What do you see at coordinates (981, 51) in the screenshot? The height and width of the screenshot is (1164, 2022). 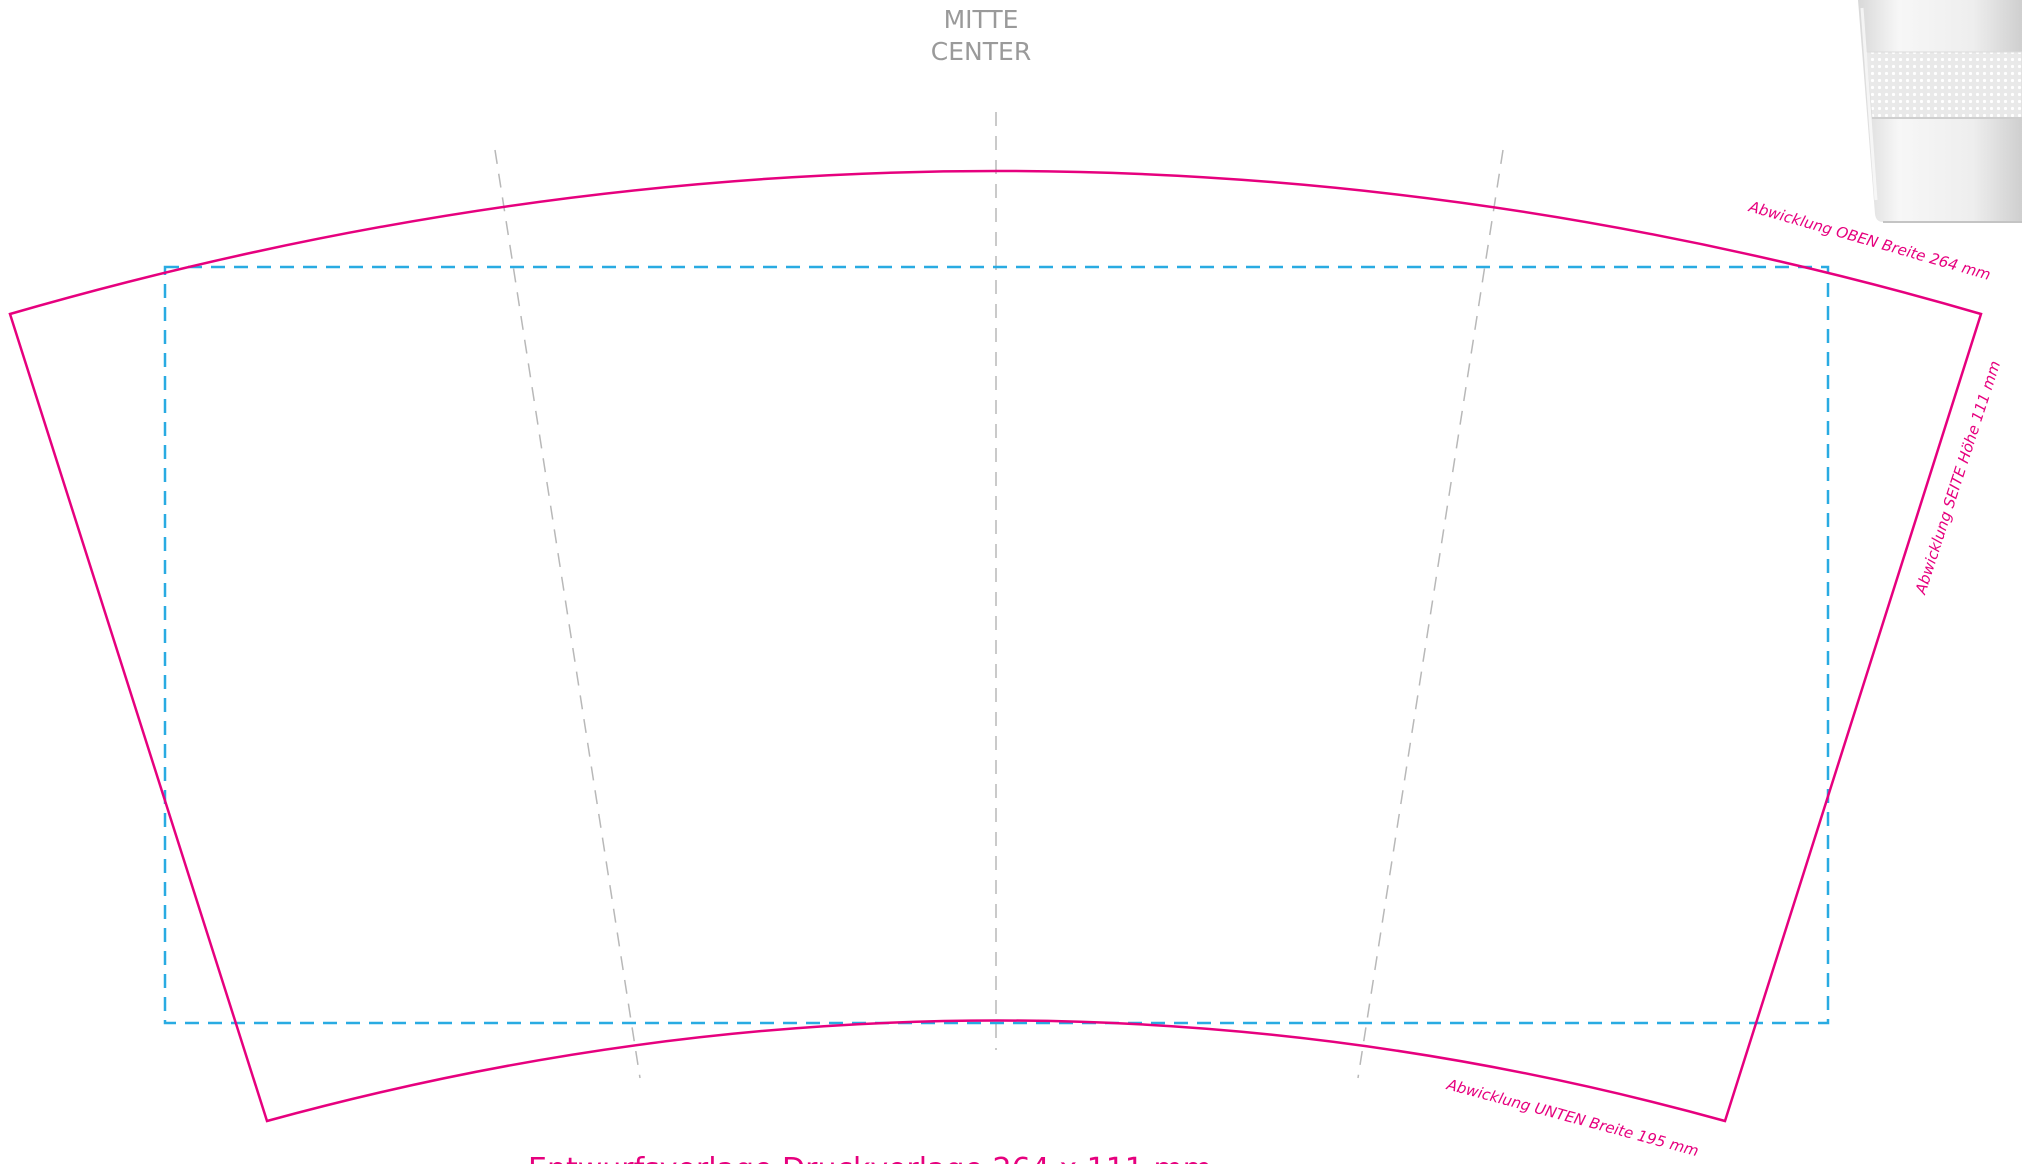 I see `center-label-center: CENTER` at bounding box center [981, 51].